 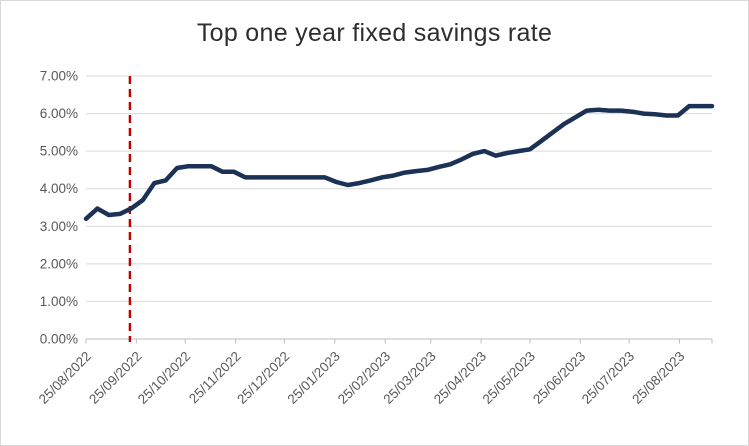 I want to click on x-axis-tick-label: 25/07/2023, so click(x=608, y=378).